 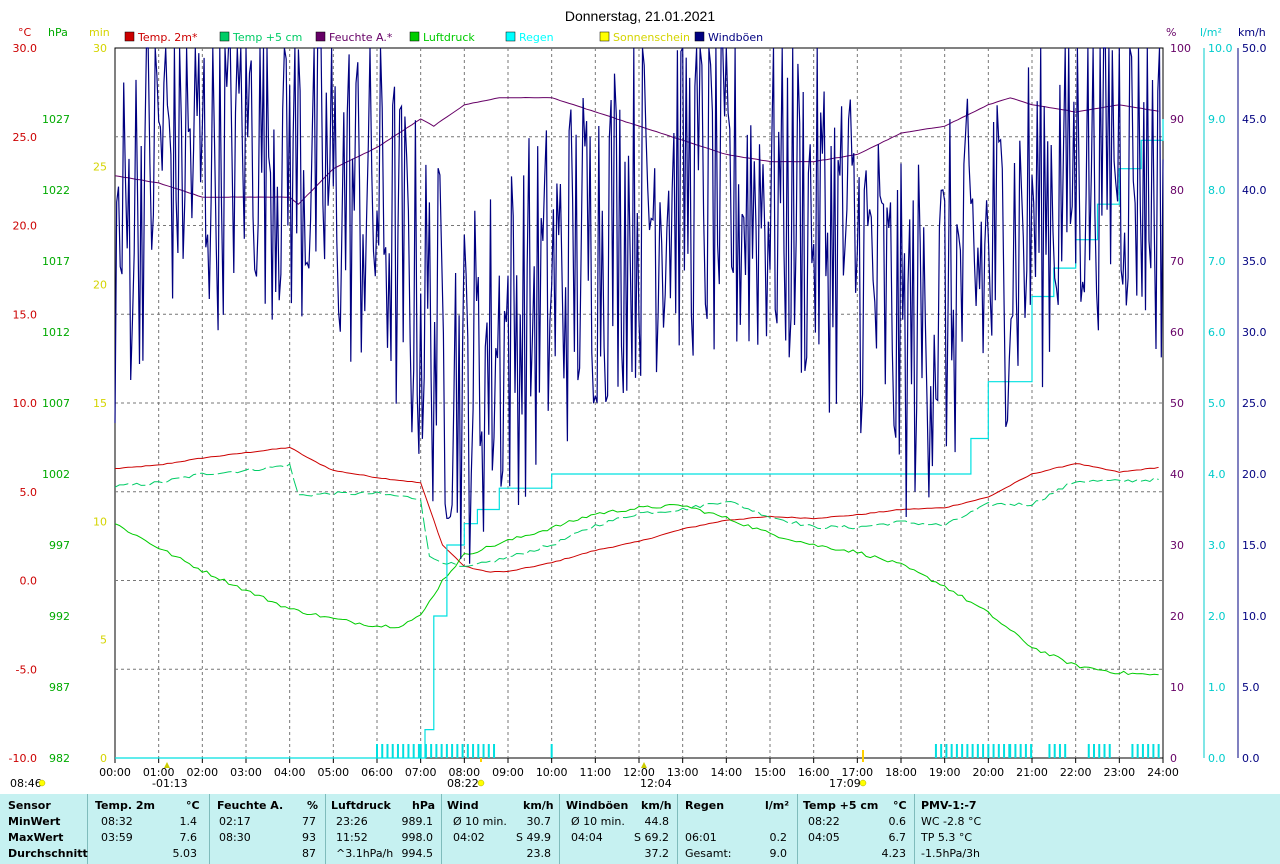 What do you see at coordinates (1076, 772) in the screenshot?
I see `x-tick-label: 22:00` at bounding box center [1076, 772].